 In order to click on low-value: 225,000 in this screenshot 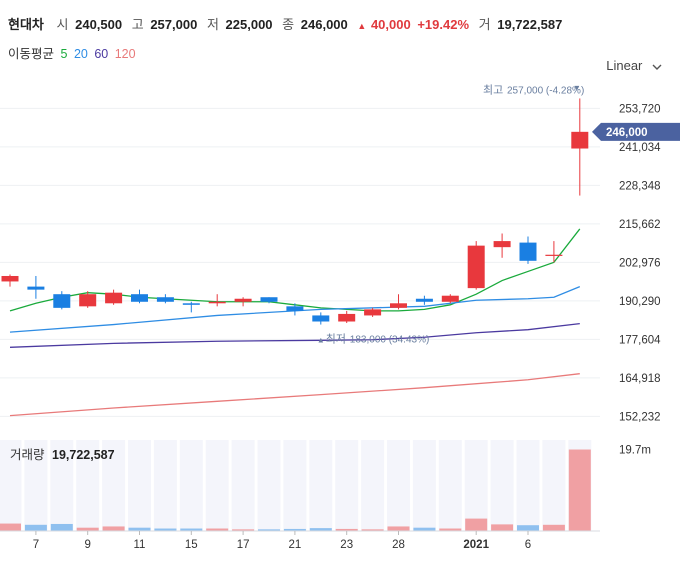, I will do `click(249, 24)`.